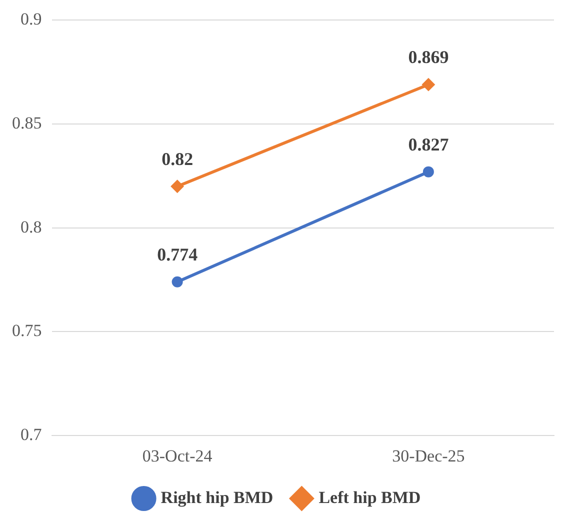  I want to click on legend-label: Left hip BMD, so click(369, 497).